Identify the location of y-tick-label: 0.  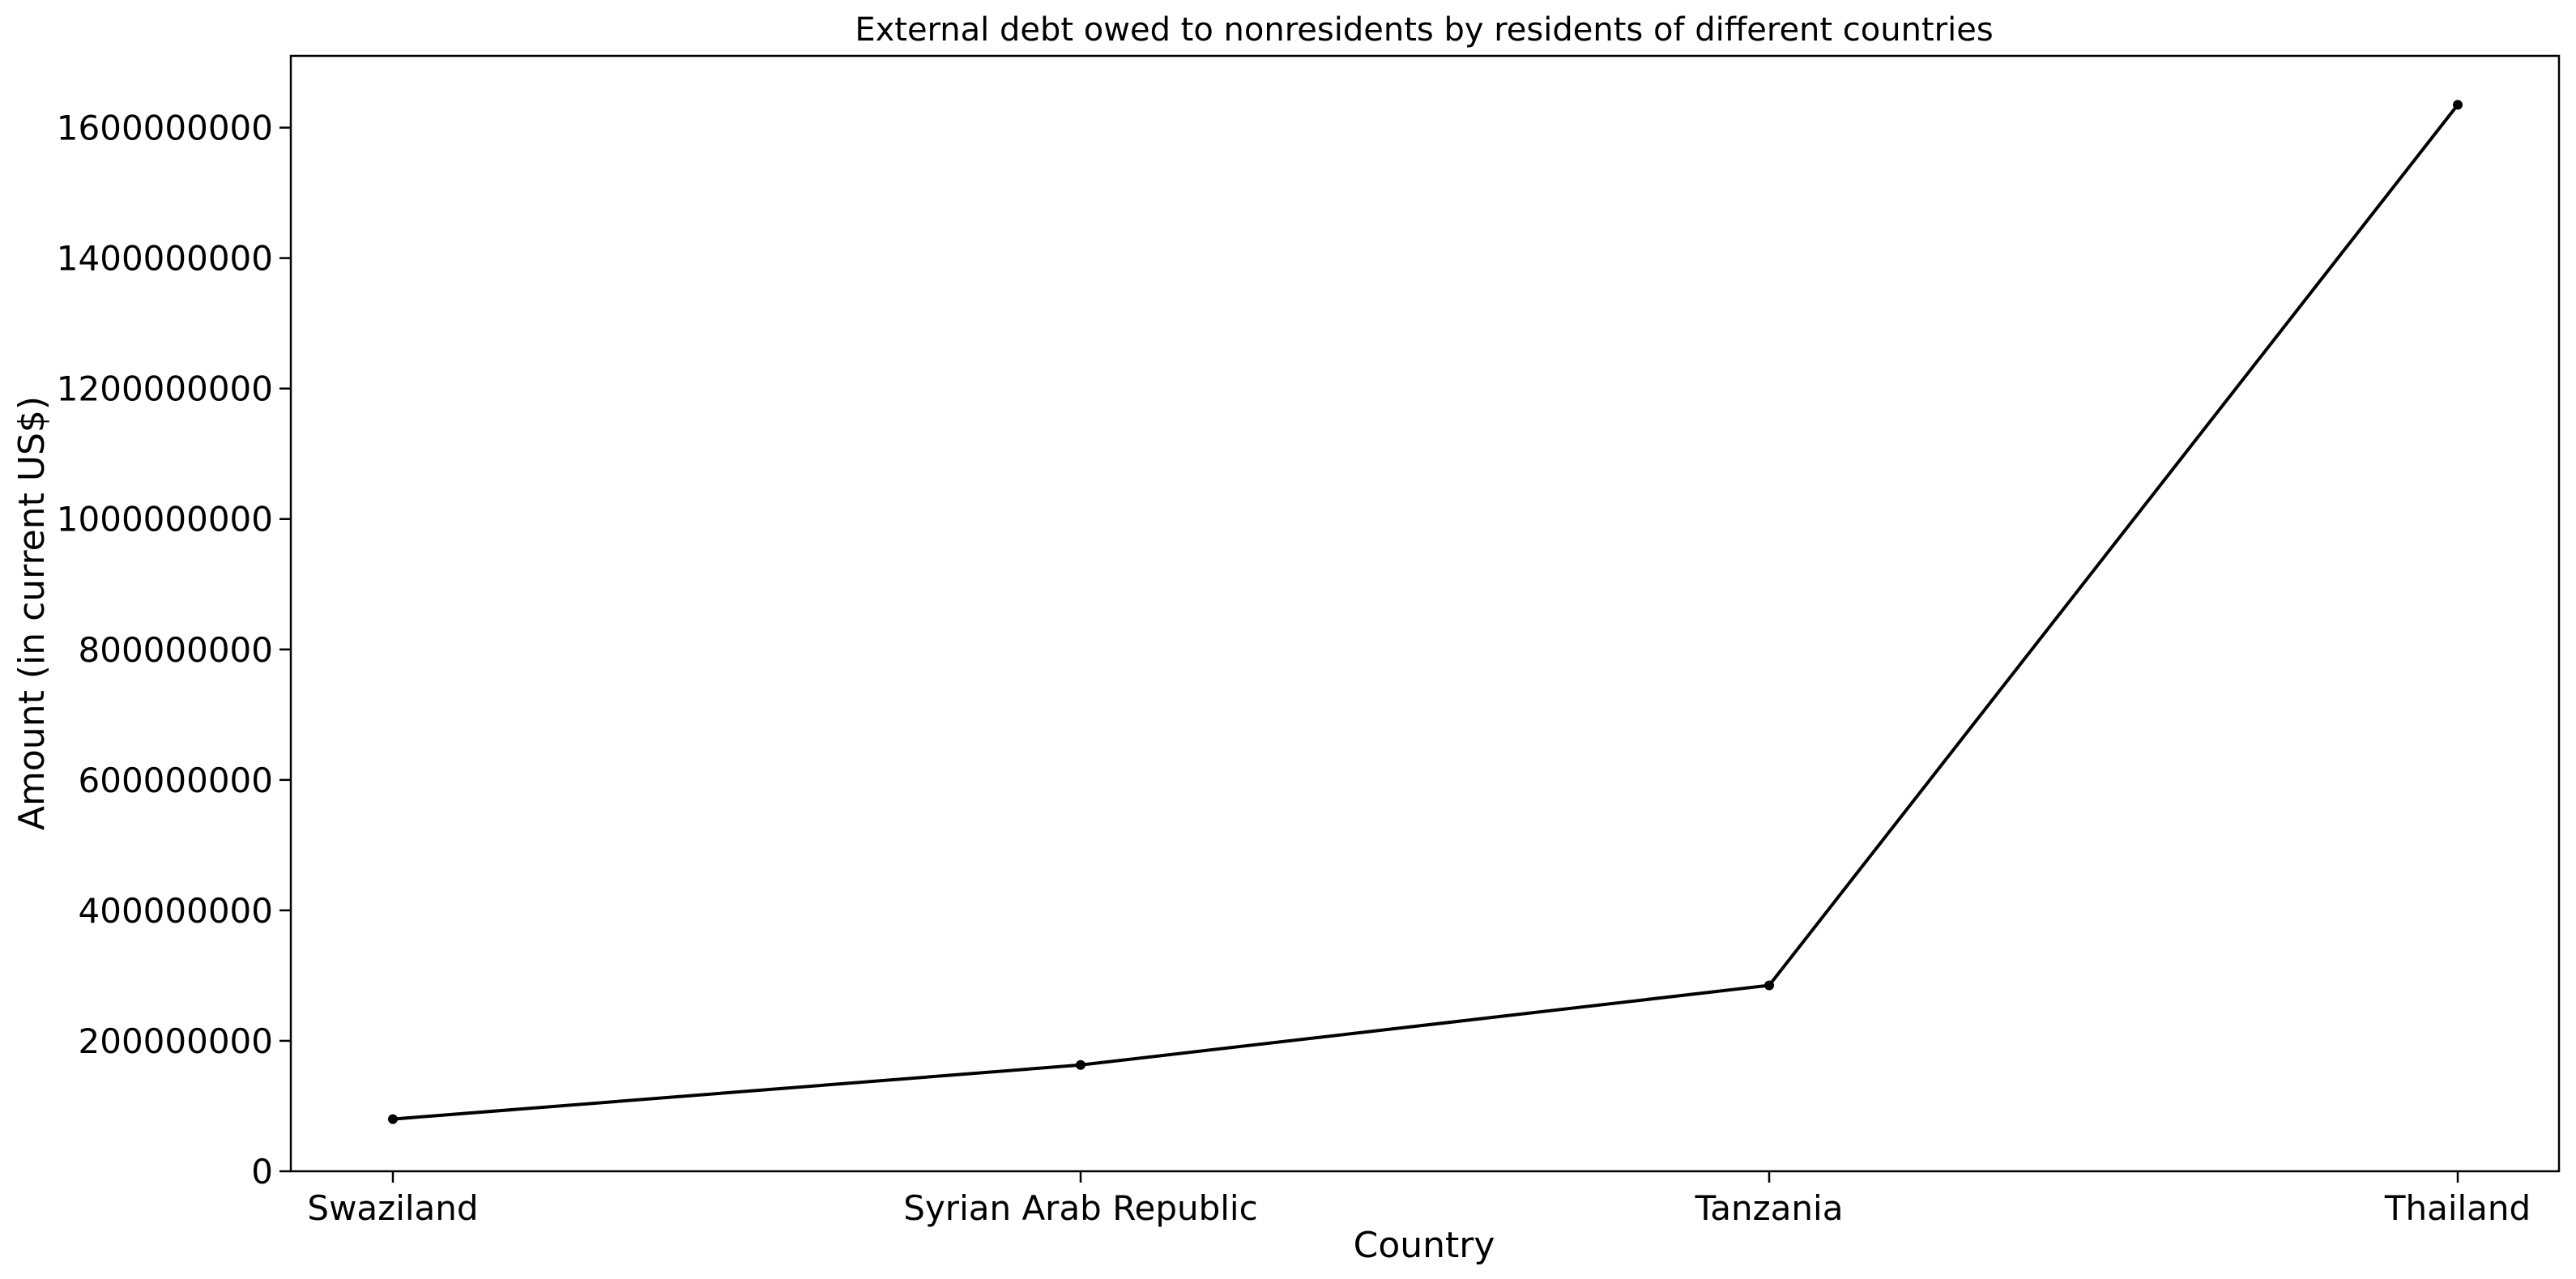
(262, 1172).